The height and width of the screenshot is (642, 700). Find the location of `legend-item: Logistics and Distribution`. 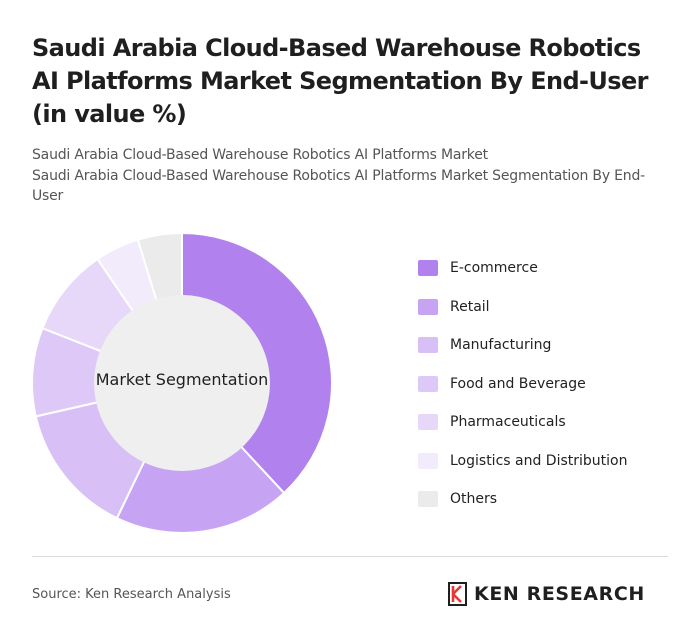

legend-item: Logistics and Distribution is located at coordinates (553, 461).